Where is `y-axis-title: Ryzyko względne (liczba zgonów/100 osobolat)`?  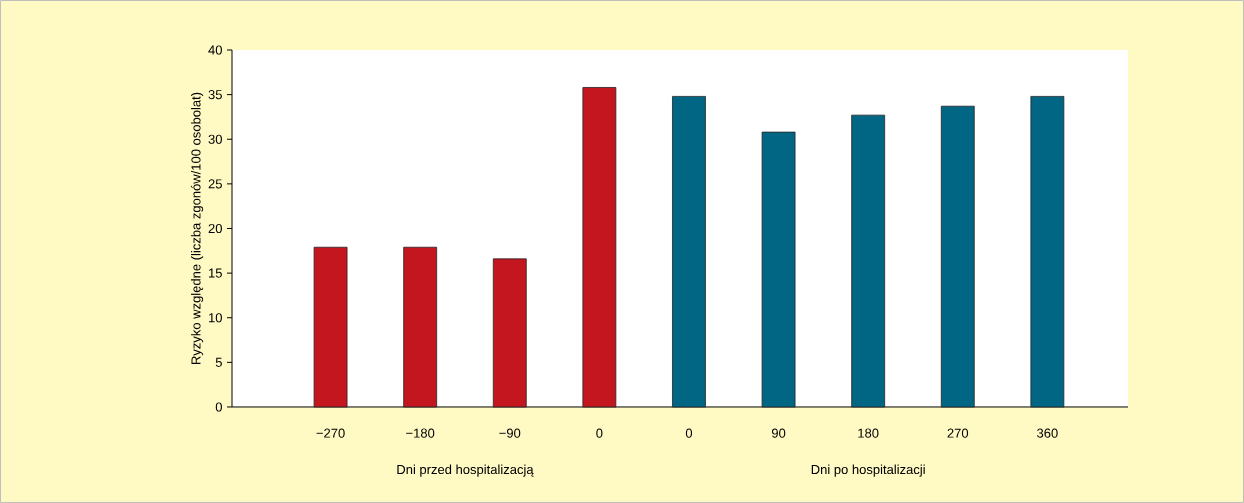
y-axis-title: Ryzyko względne (liczba zgonów/100 osobolat) is located at coordinates (197, 228).